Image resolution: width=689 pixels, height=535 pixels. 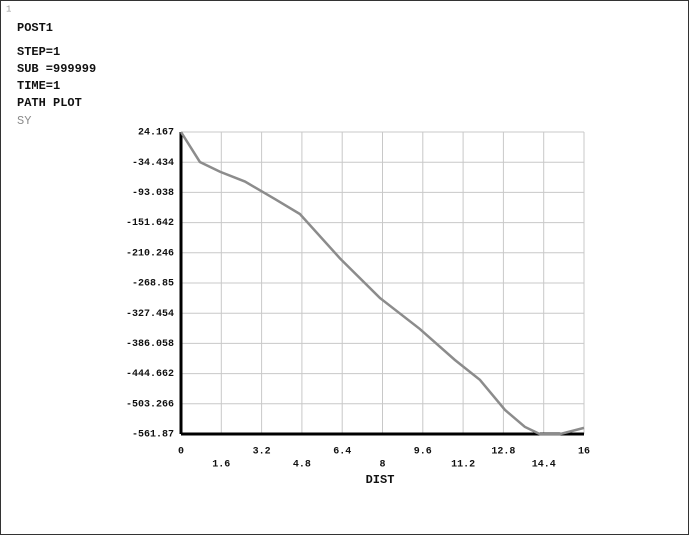 What do you see at coordinates (342, 452) in the screenshot?
I see `x-tick-label: 6.4` at bounding box center [342, 452].